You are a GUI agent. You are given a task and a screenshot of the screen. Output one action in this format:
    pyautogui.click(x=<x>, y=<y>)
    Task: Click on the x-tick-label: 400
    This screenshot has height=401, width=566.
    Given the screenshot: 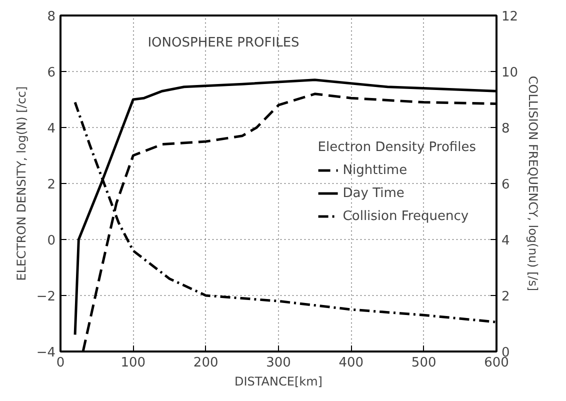 What is the action you would take?
    pyautogui.click(x=351, y=363)
    